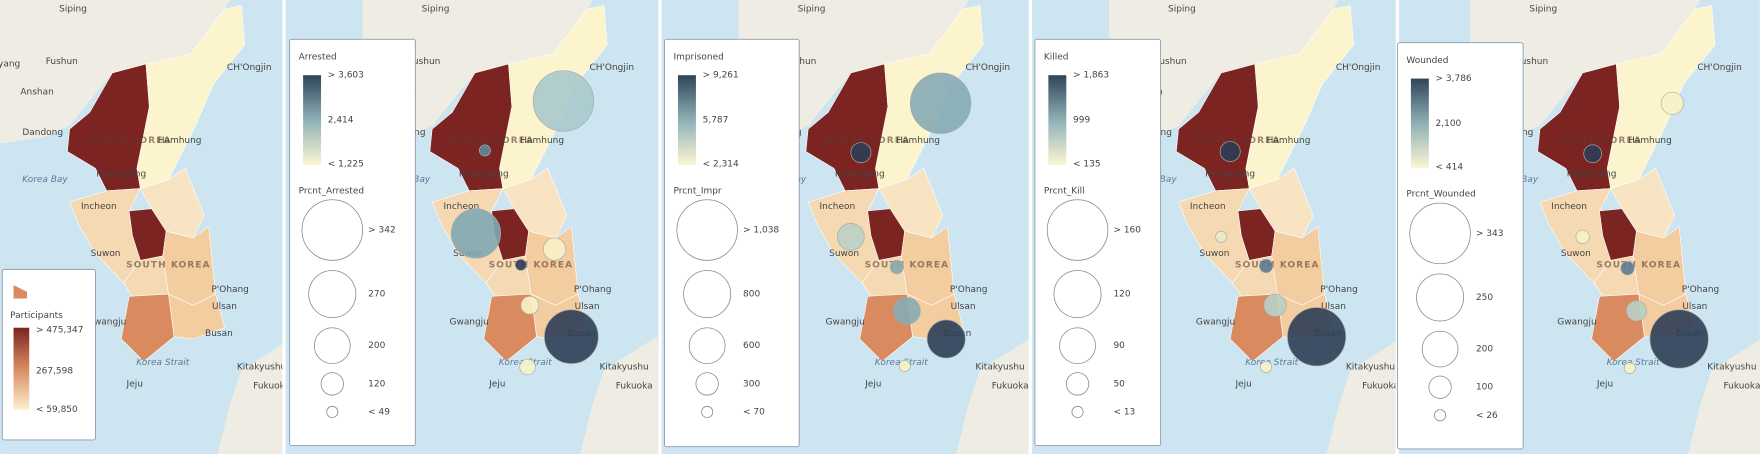 The height and width of the screenshot is (454, 1760). I want to click on legend-title: Arrested, so click(318, 58).